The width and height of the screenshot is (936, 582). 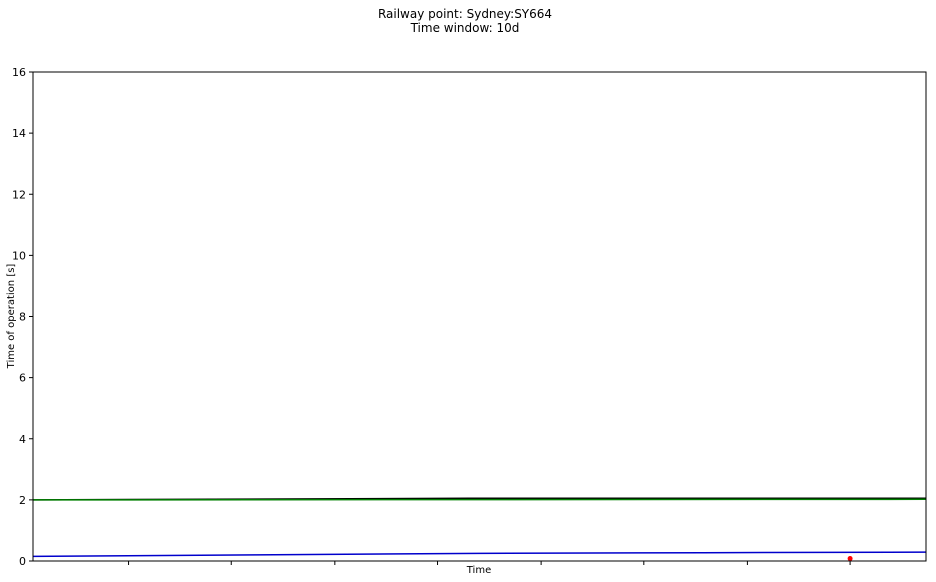 I want to click on x-axis, so click(x=489, y=563).